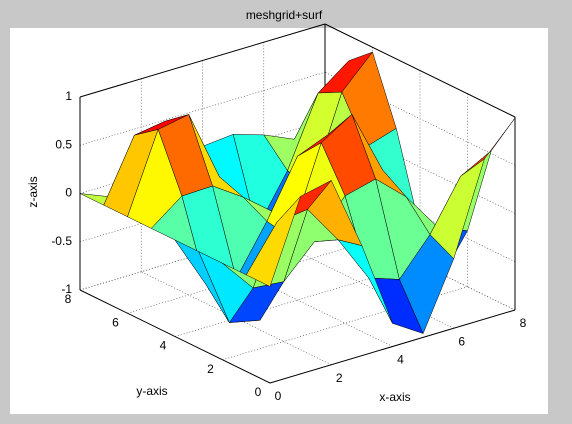  Describe the element at coordinates (163, 346) in the screenshot. I see `y-tick-label: 4` at that location.